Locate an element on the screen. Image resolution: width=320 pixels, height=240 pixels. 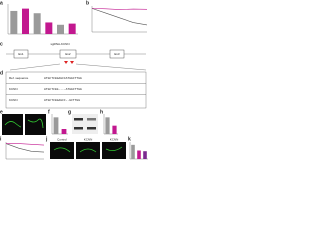
row-name: Ref. sequence is located at coordinates (19, 78).